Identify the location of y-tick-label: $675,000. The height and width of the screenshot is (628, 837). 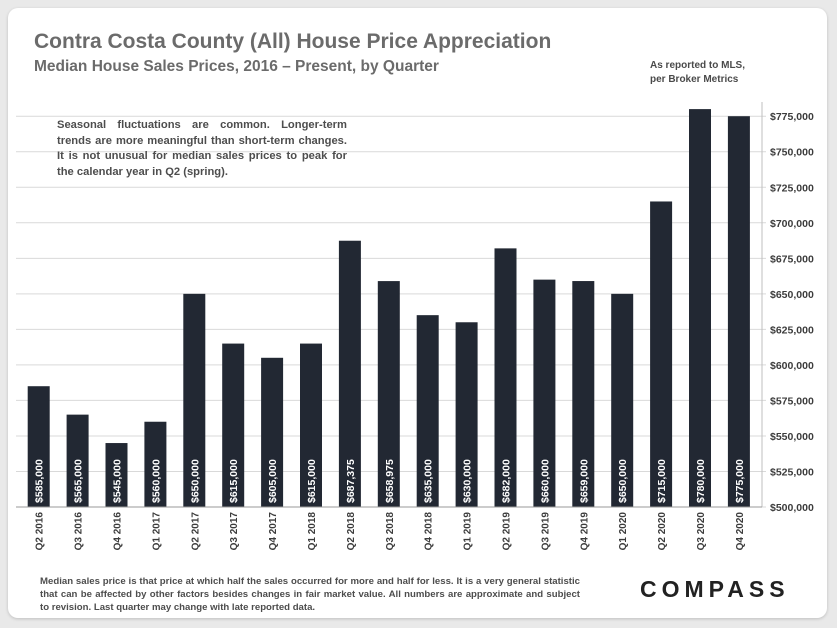
(792, 259).